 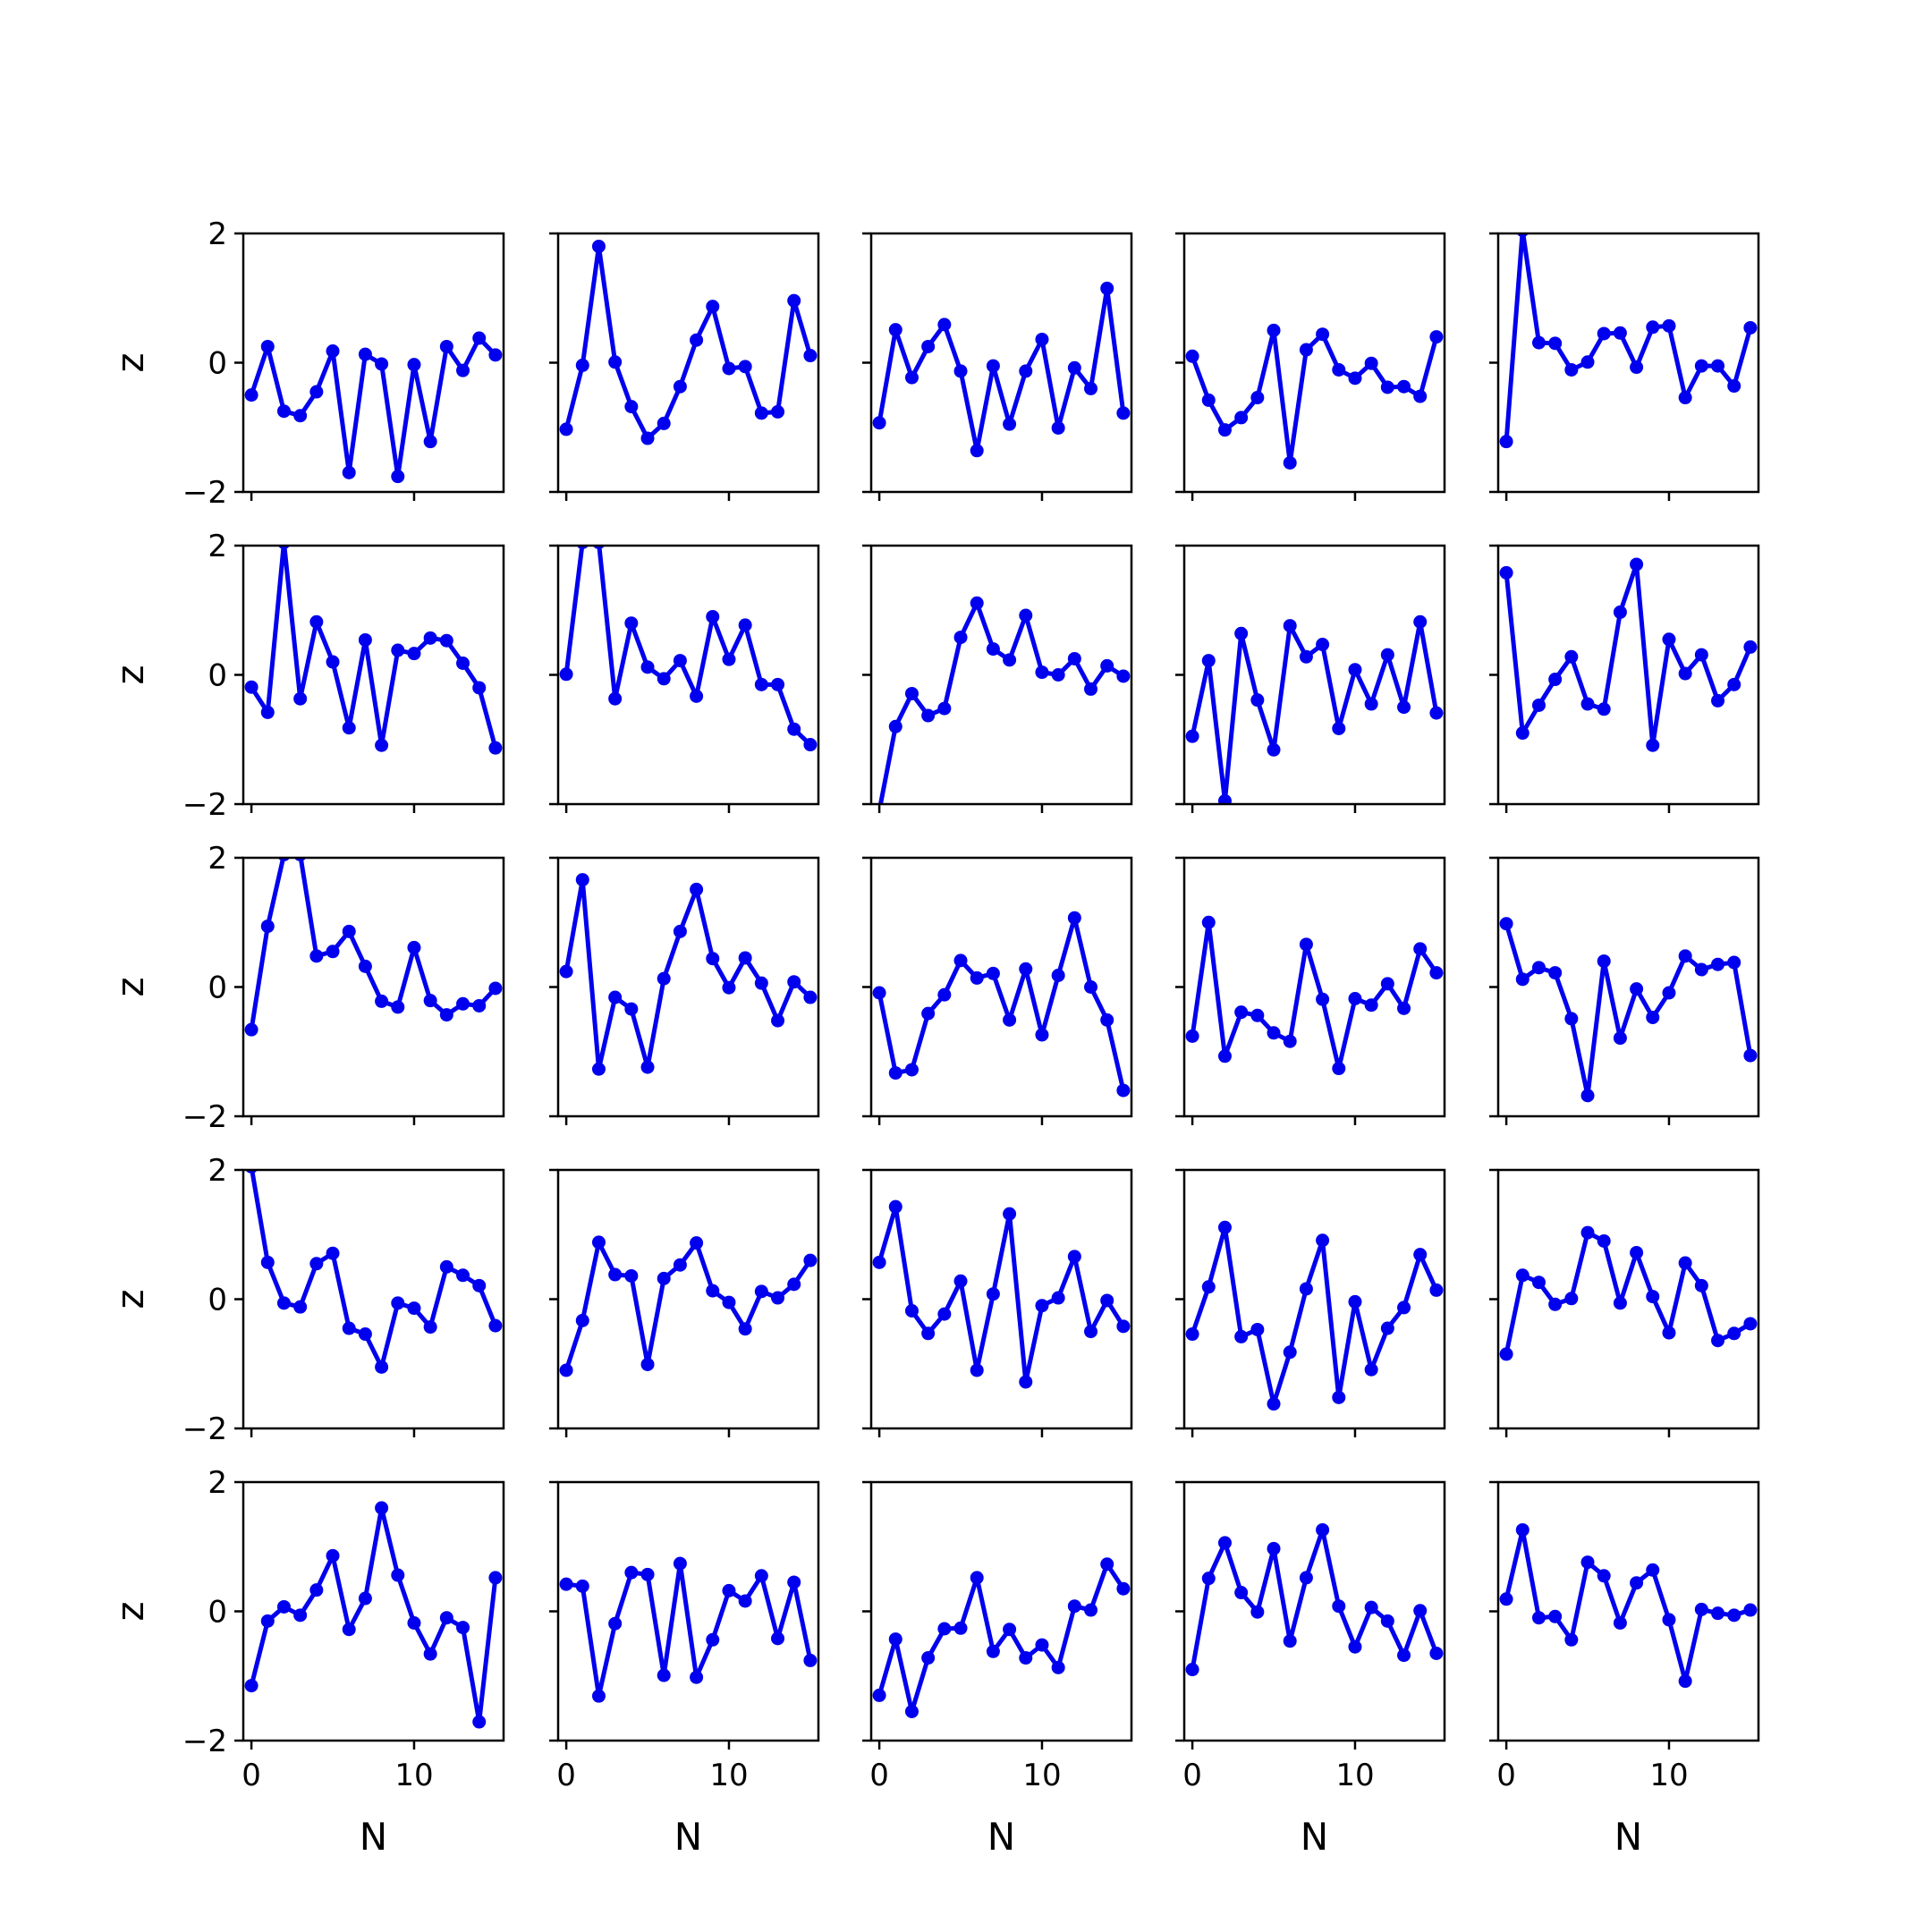 I want to click on subplot-r2-c0: −2 0 2 z, so click(x=306, y=988).